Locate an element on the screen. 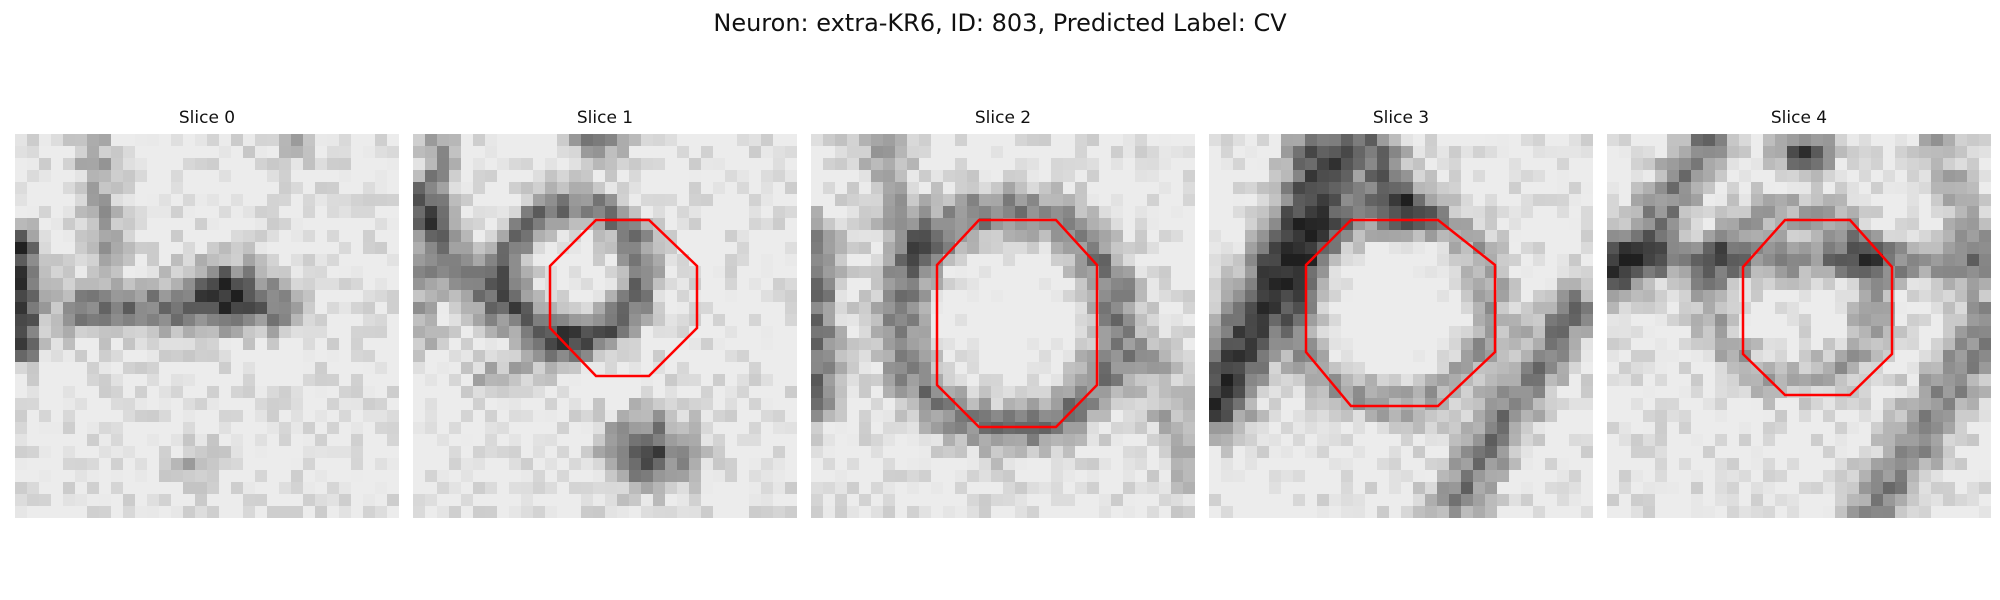  panel-title-0: Slice 0 is located at coordinates (207, 118).